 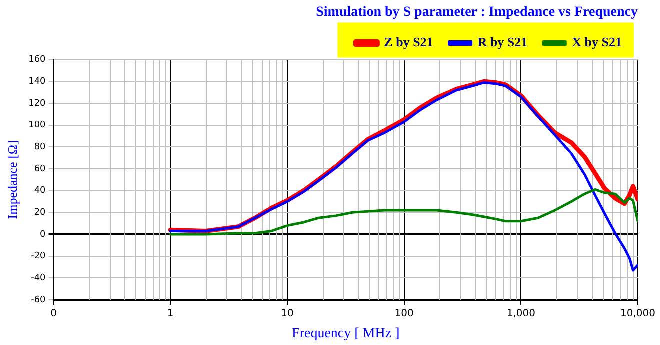 I want to click on x-tick-label: 10,000, so click(x=638, y=314).